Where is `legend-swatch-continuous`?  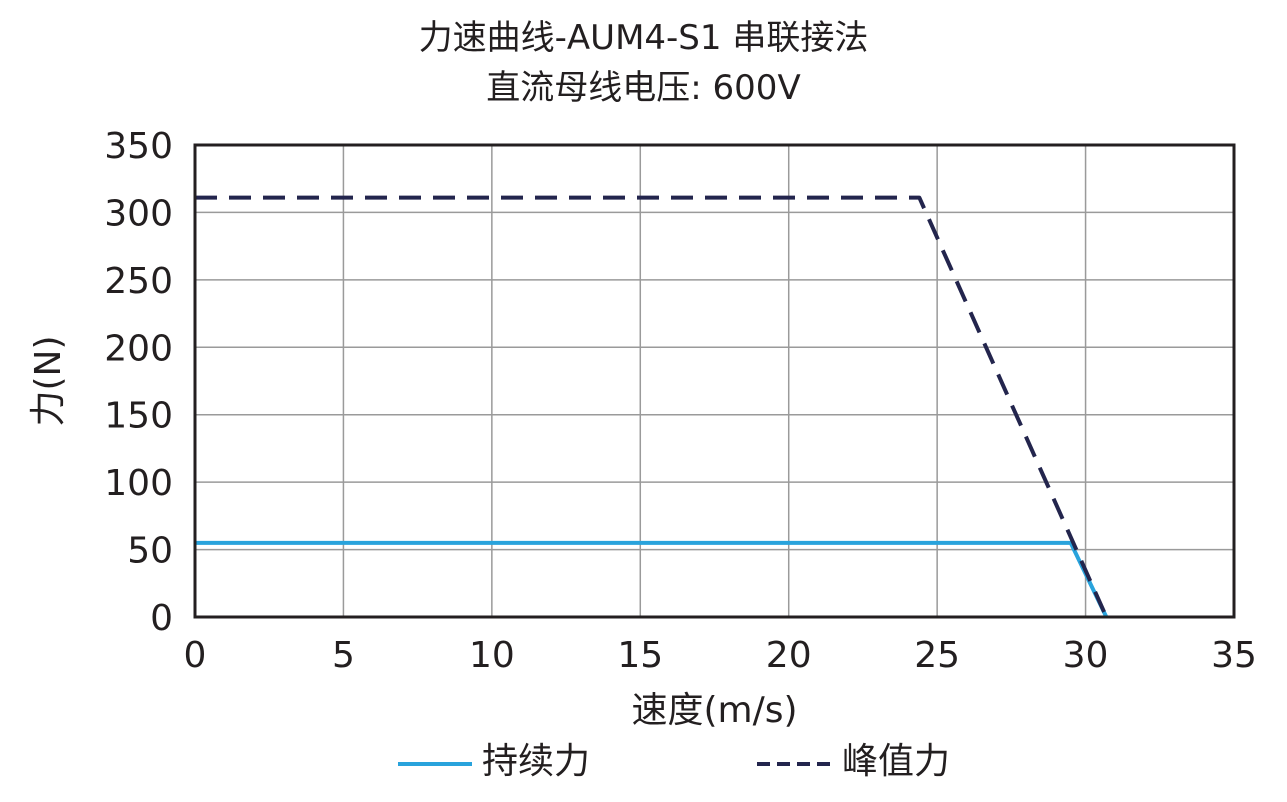
legend-swatch-continuous is located at coordinates (435, 764).